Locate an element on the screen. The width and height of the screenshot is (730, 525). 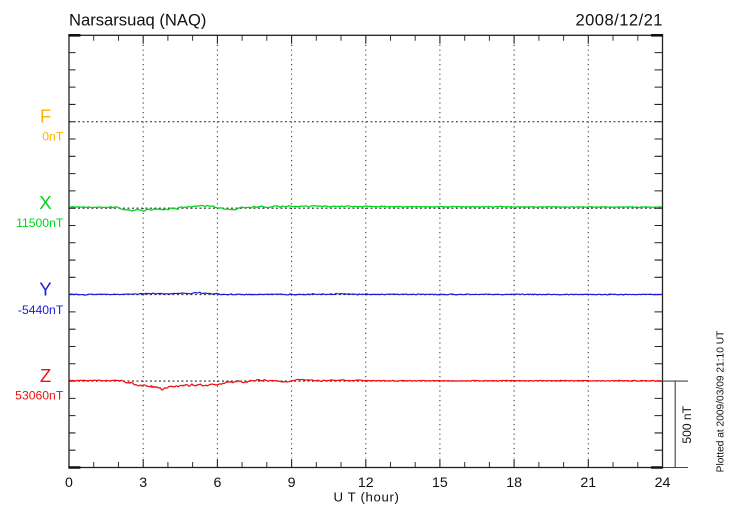
svg-text: X is located at coordinates (45, 202).